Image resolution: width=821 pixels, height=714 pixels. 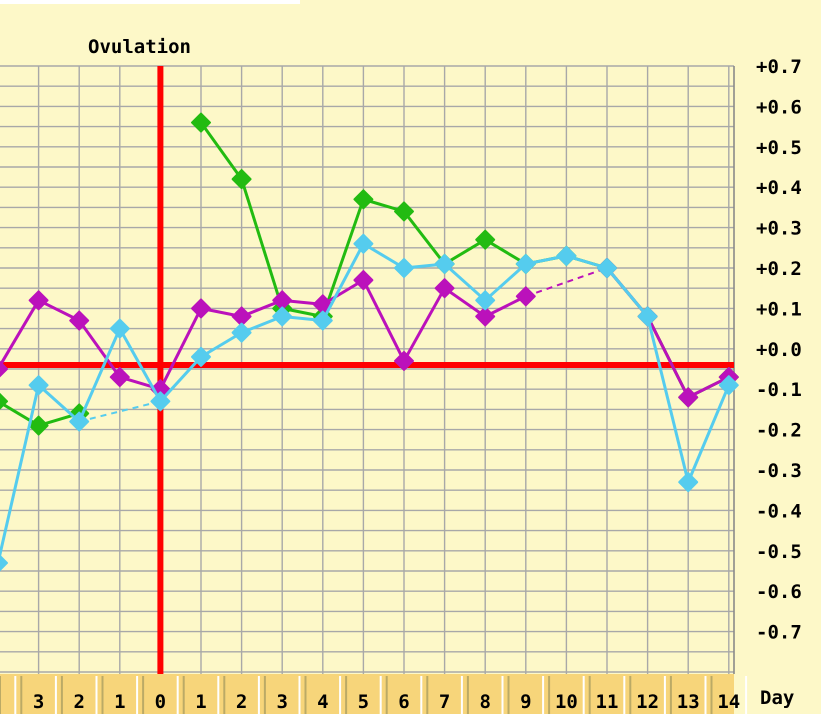 I want to click on x-tick-label: 6, so click(x=403, y=702).